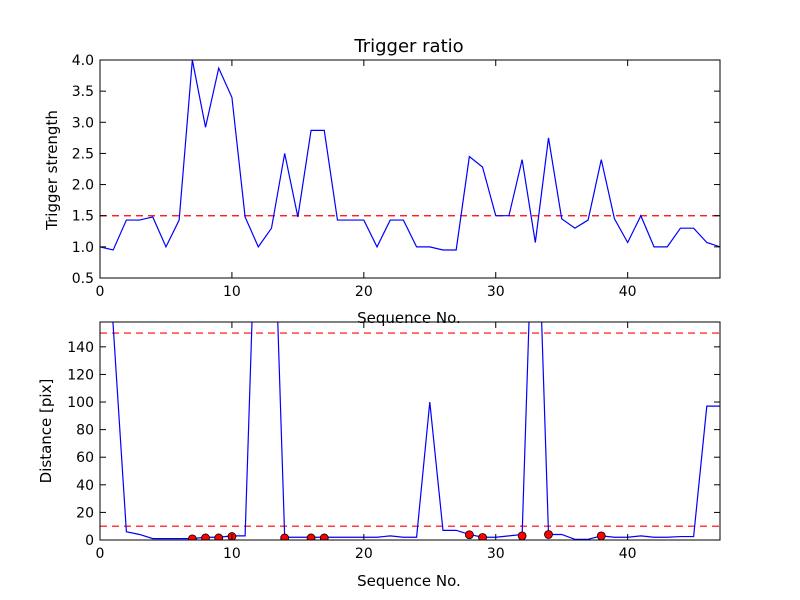 The image size is (800, 600). Describe the element at coordinates (408, 46) in the screenshot. I see `chart-title: Trigger ratio` at that location.